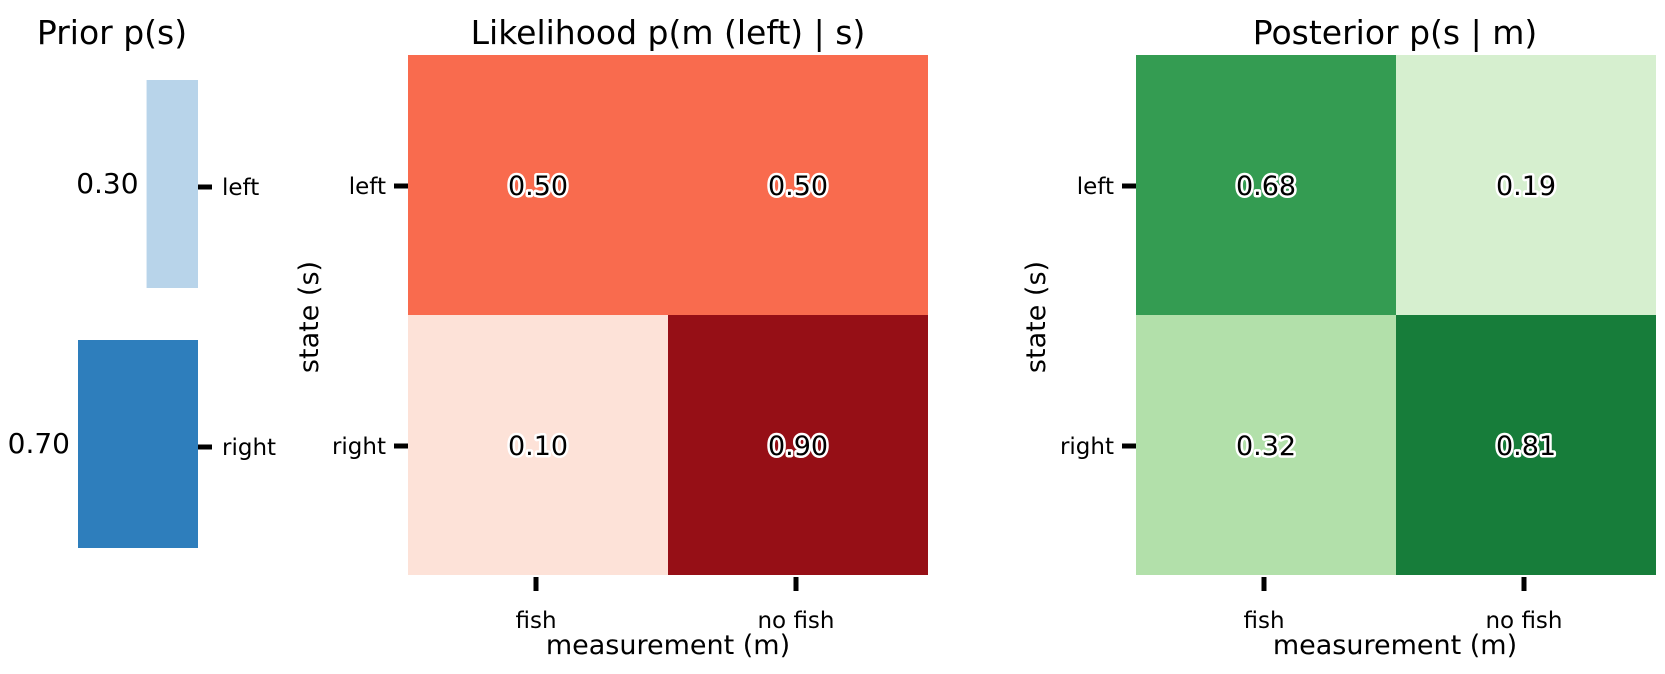  I want to click on prior-tick-label: right, so click(249, 448).